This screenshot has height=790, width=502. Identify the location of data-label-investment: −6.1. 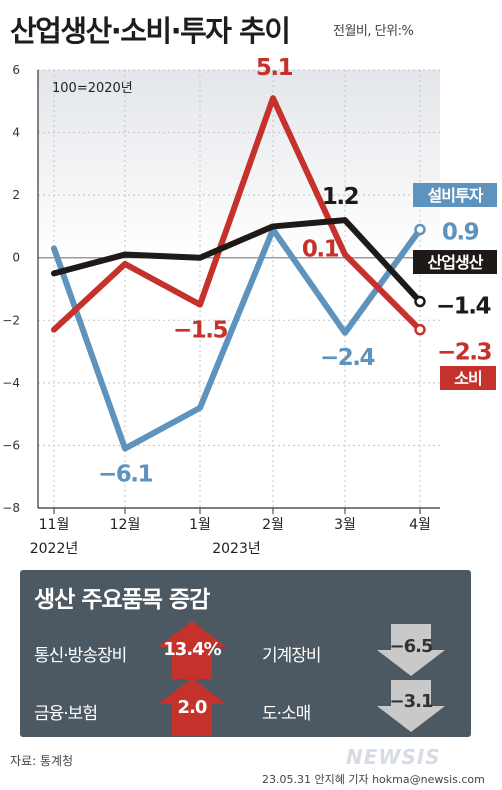
(125, 475).